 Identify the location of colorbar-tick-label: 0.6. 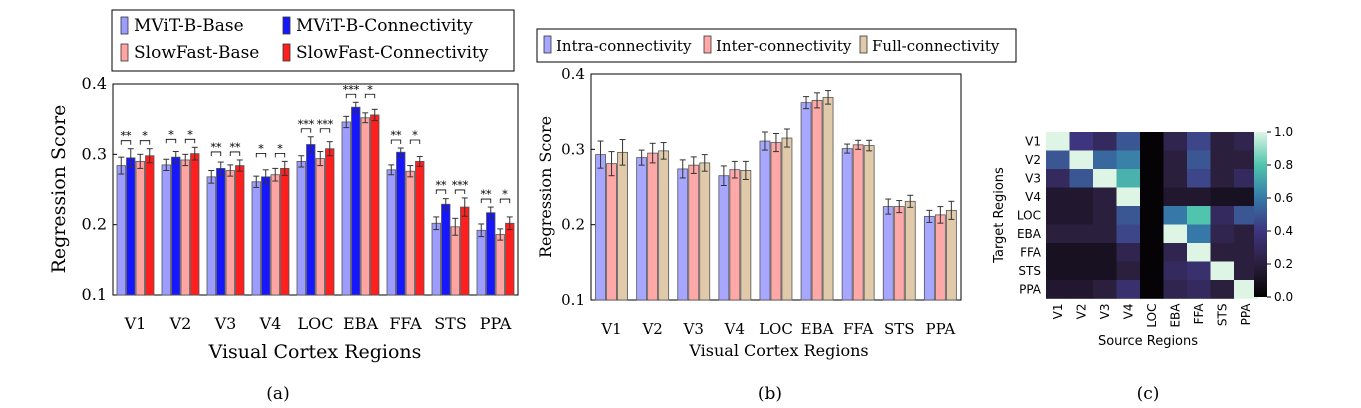
(1283, 198).